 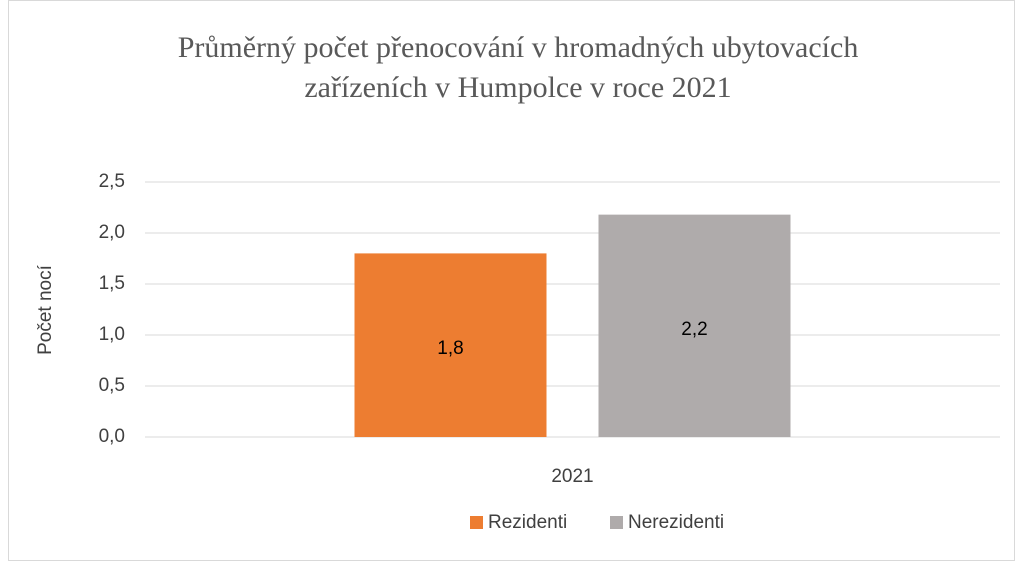 What do you see at coordinates (572, 476) in the screenshot?
I see `x-tick-label: 2021` at bounding box center [572, 476].